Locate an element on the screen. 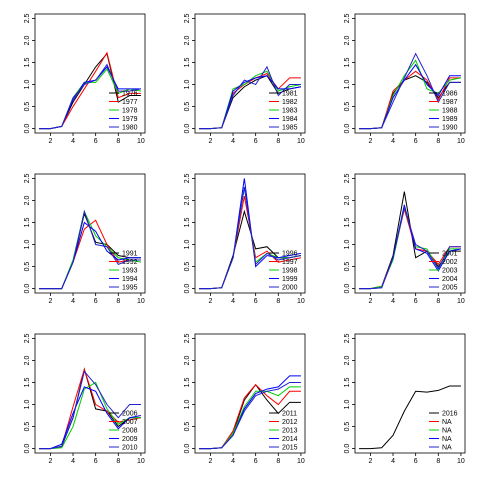  legend-label: 2007 is located at coordinates (130, 422).